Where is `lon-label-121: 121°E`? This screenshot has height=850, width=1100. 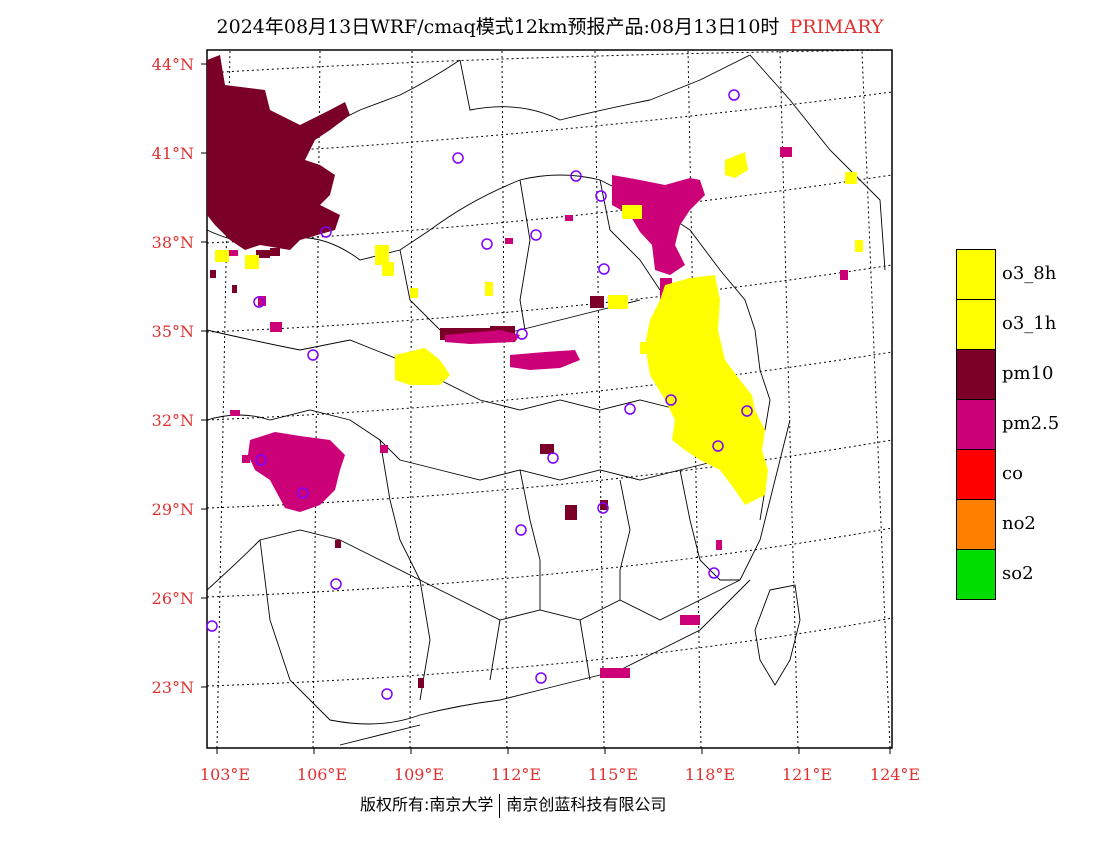
lon-label-121: 121°E is located at coordinates (807, 774).